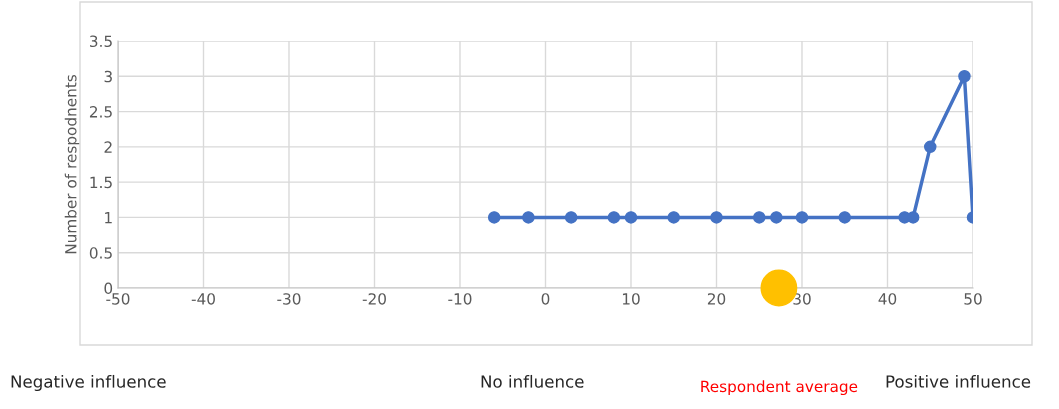  Describe the element at coordinates (108, 76) in the screenshot. I see `y-tick-label: 3` at that location.